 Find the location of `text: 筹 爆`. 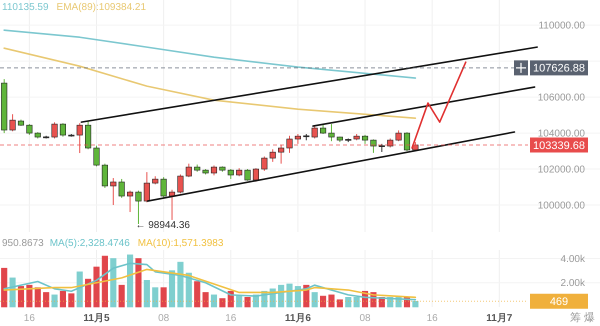

text: 筹 爆 is located at coordinates (582, 318).